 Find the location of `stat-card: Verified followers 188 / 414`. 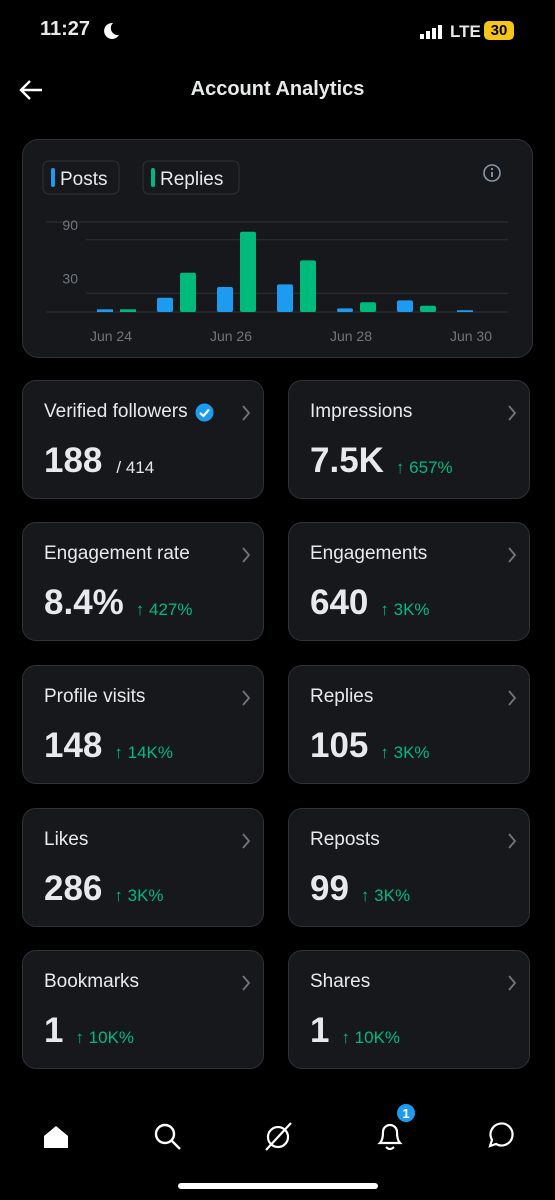

stat-card: Verified followers 188 / 414 is located at coordinates (143, 439).